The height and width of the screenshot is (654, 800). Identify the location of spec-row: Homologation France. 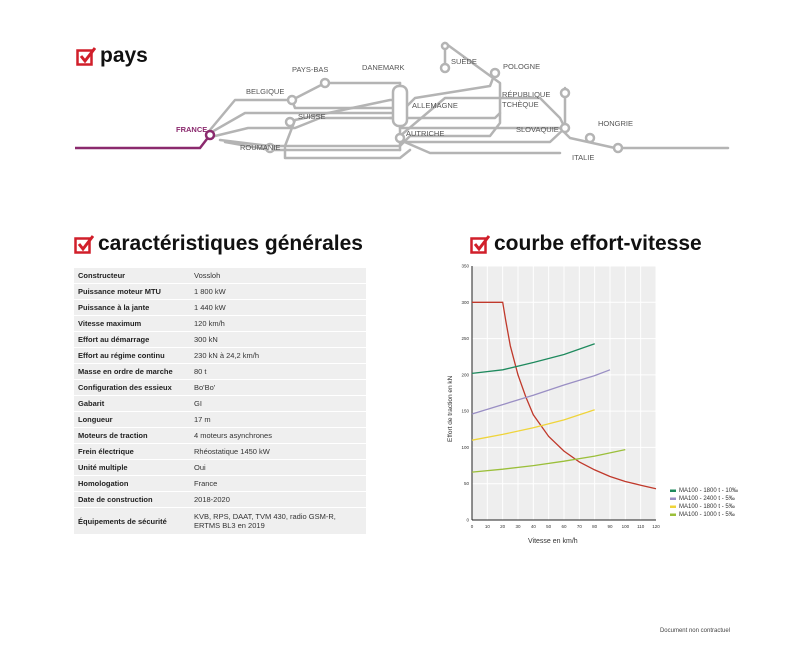
(220, 483).